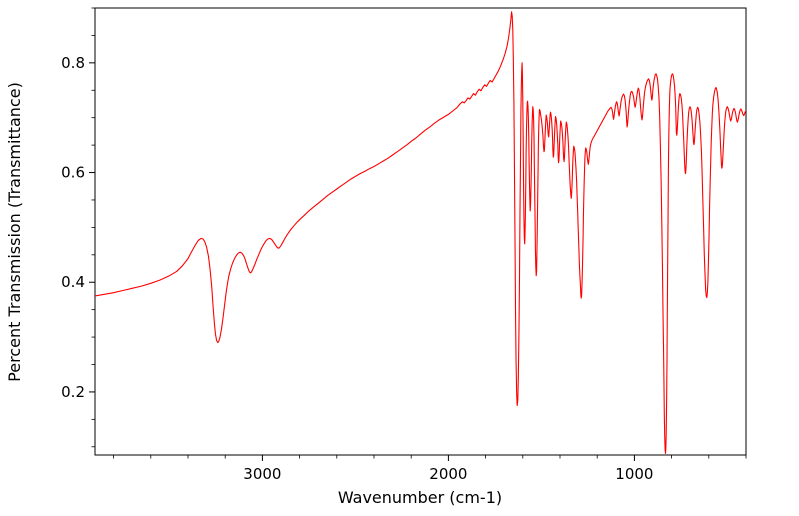  I want to click on y-tick-label: 0.4, so click(73, 282).